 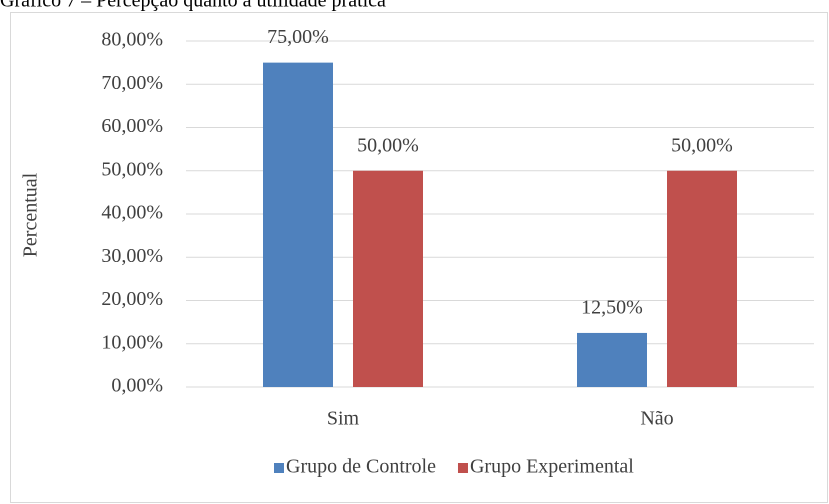 What do you see at coordinates (132, 126) in the screenshot?
I see `y-tick-label: 60,00%` at bounding box center [132, 126].